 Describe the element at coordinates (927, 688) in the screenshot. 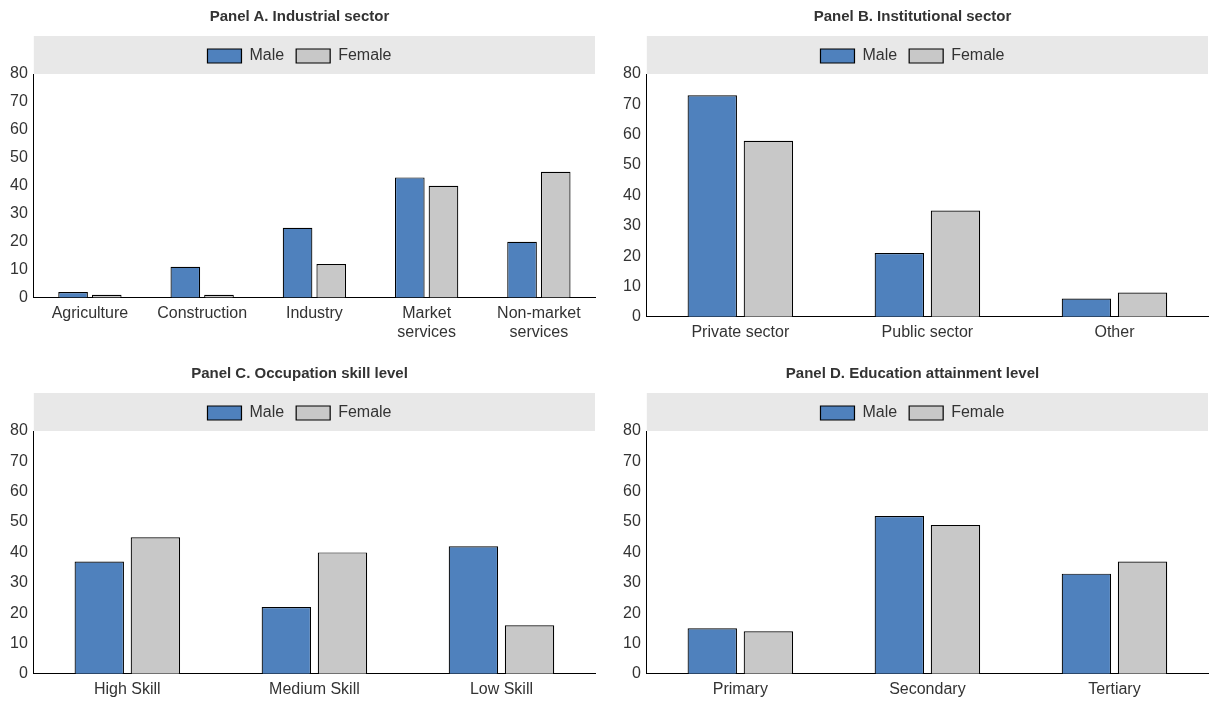

I see `x-tick-label: Secondary` at that location.